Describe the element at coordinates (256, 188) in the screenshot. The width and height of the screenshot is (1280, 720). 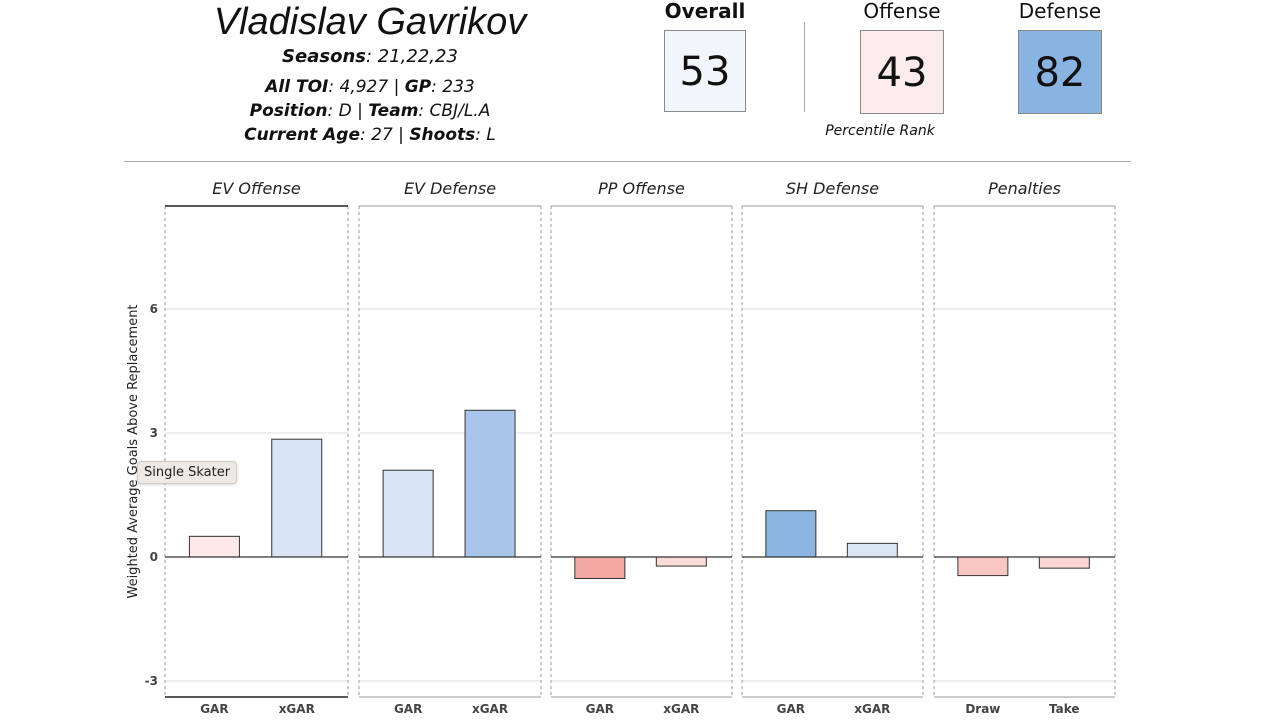
I see `panel-title: EV Offense` at that location.